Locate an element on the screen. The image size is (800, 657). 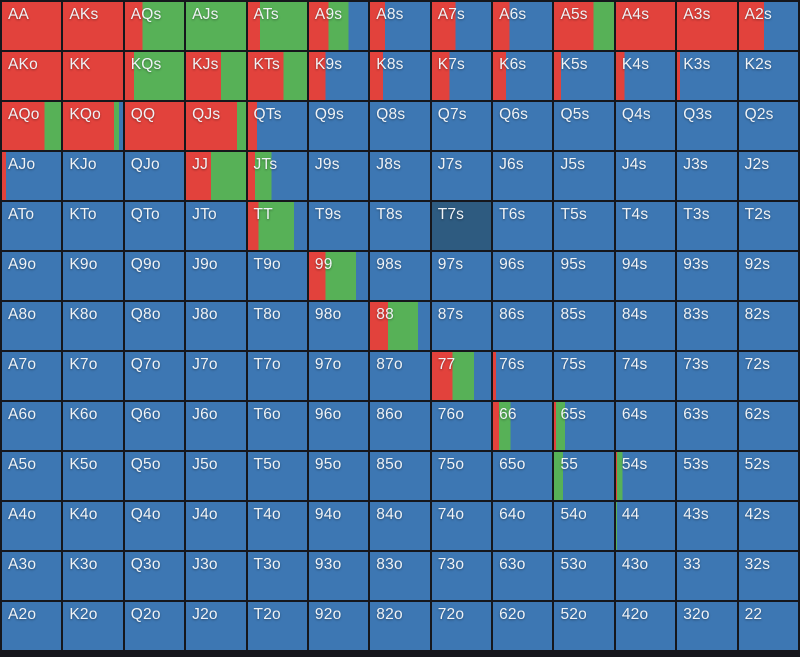
hand-cell-ATs: ATs is located at coordinates (277, 26).